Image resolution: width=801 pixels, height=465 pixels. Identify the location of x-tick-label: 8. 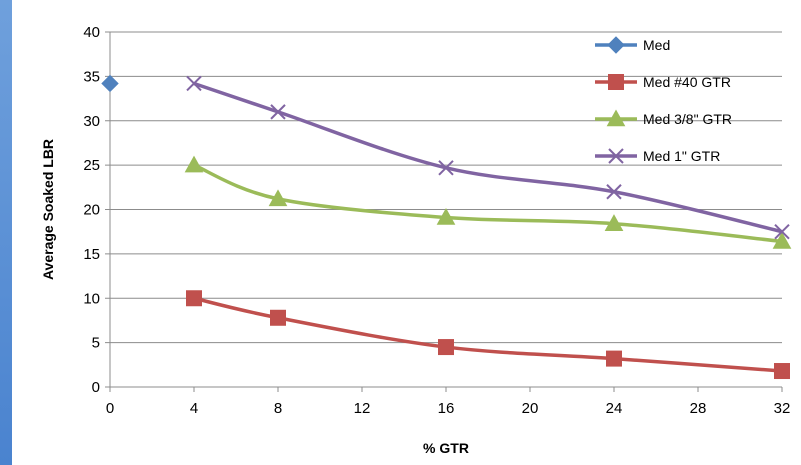
(278, 408).